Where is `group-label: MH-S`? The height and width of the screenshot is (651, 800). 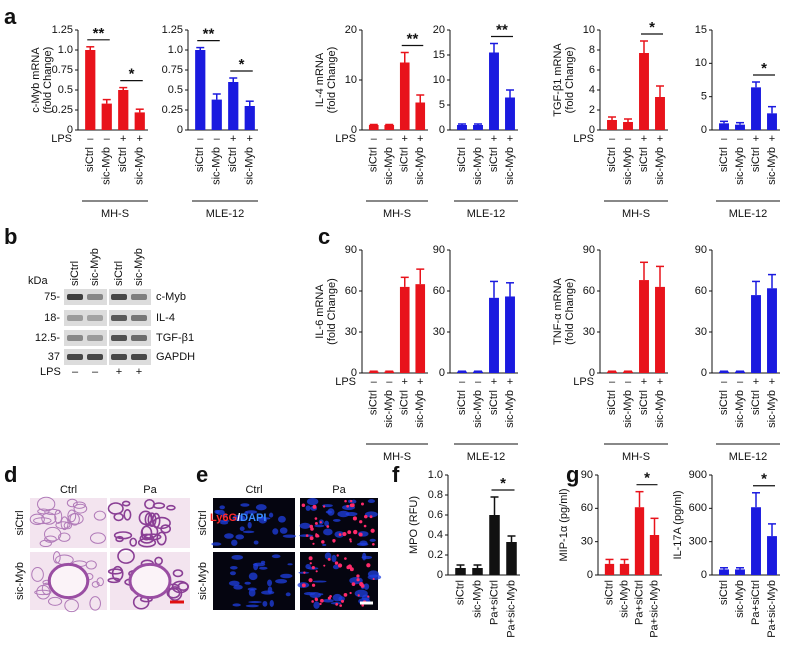 group-label: MH-S is located at coordinates (115, 214).